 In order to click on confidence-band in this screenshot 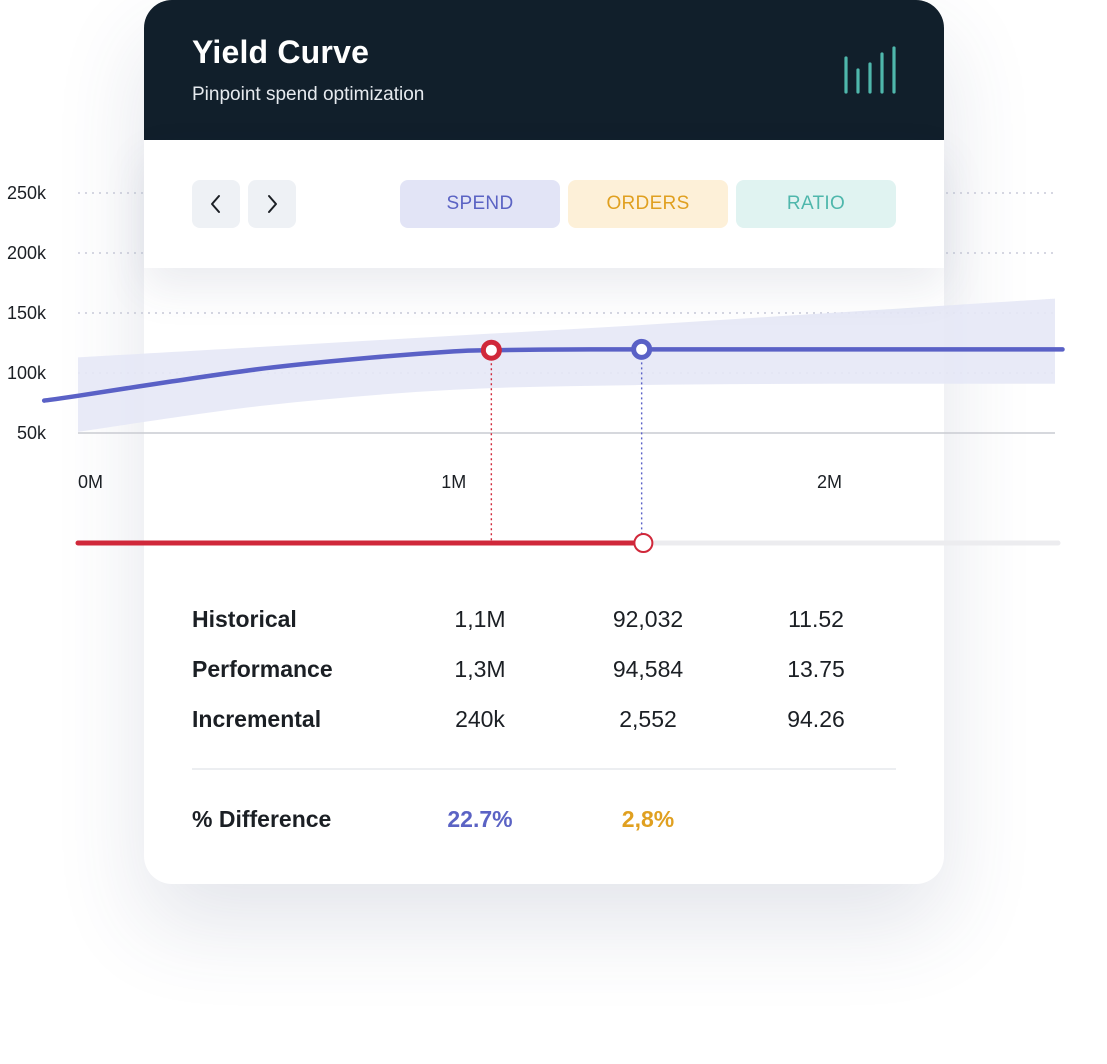, I will do `click(566, 365)`.